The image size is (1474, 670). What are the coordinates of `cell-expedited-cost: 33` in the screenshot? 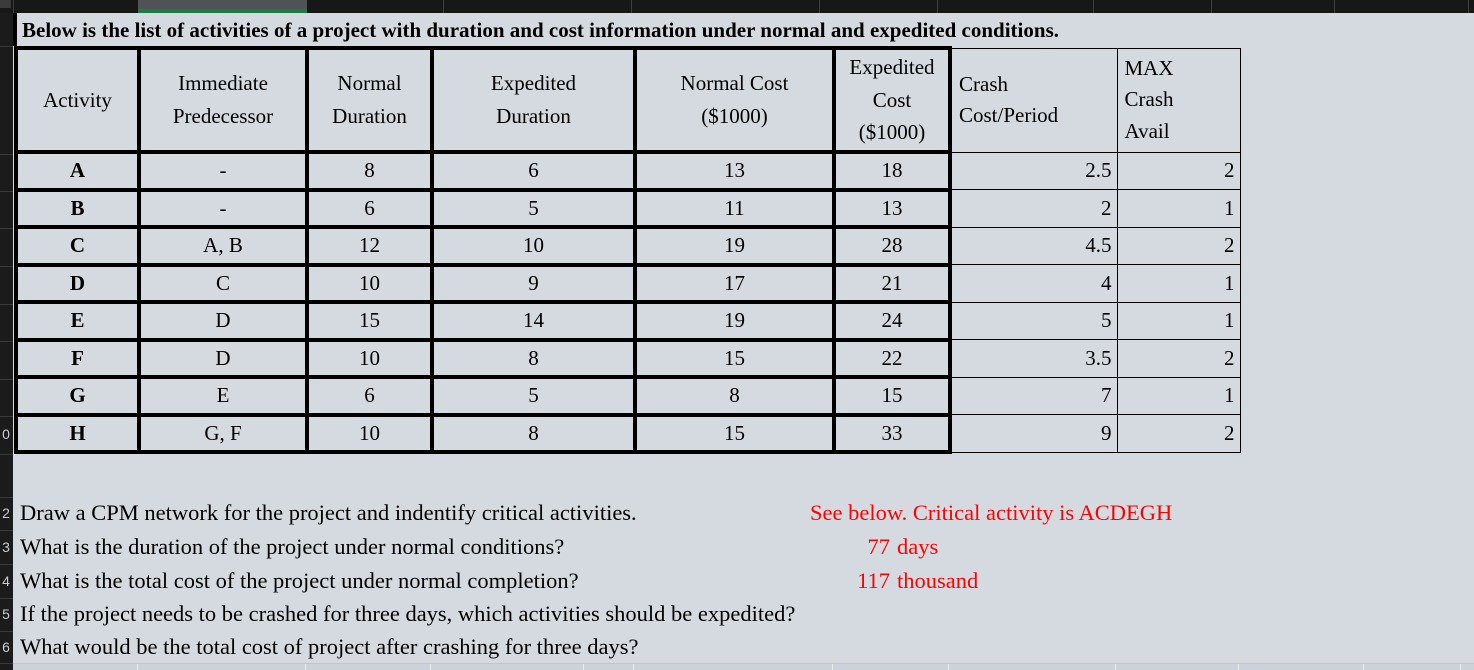 It's located at (892, 433).